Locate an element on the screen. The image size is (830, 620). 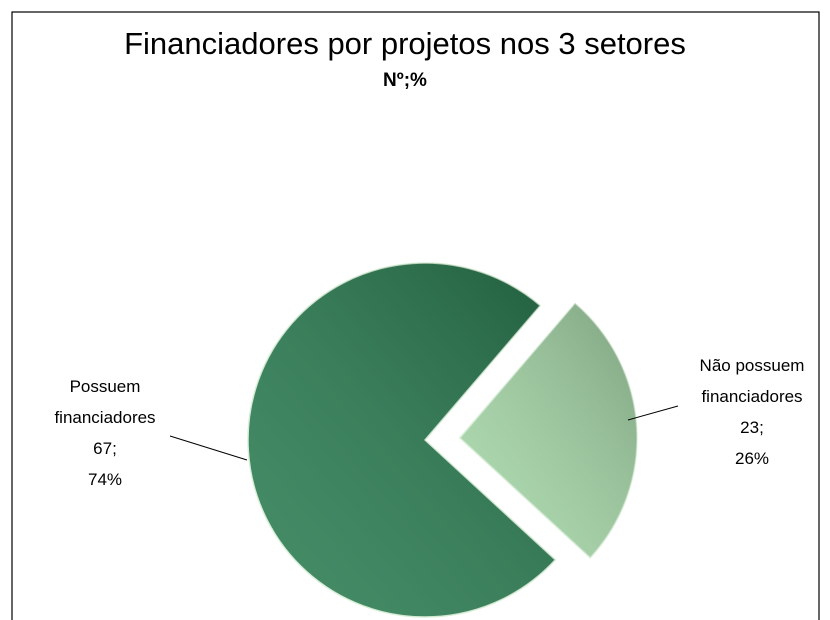
value-label: 67; 74% is located at coordinates (105, 464).